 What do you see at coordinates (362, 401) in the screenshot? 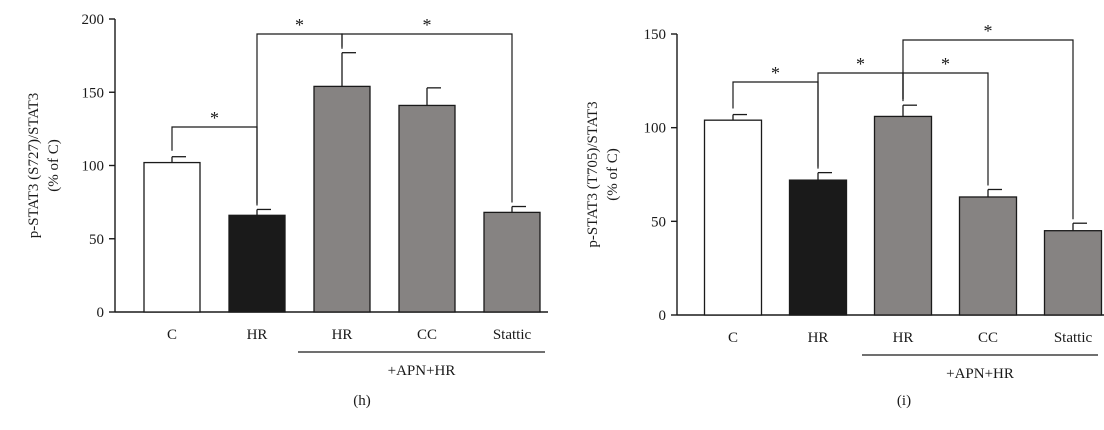
I see `panel-label: (h)` at bounding box center [362, 401].